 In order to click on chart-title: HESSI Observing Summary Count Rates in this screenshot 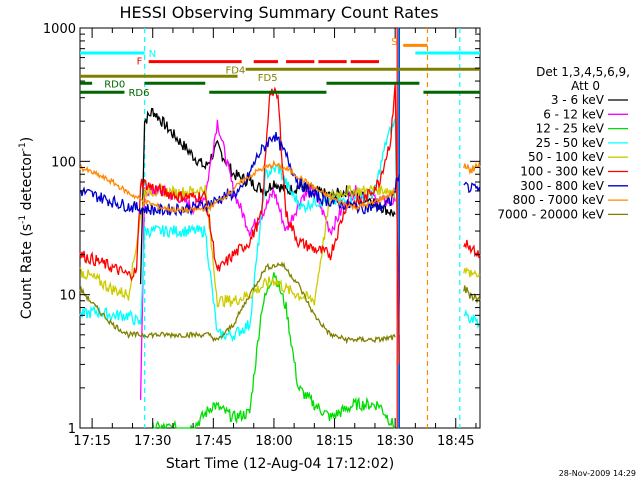, I will do `click(278, 12)`.